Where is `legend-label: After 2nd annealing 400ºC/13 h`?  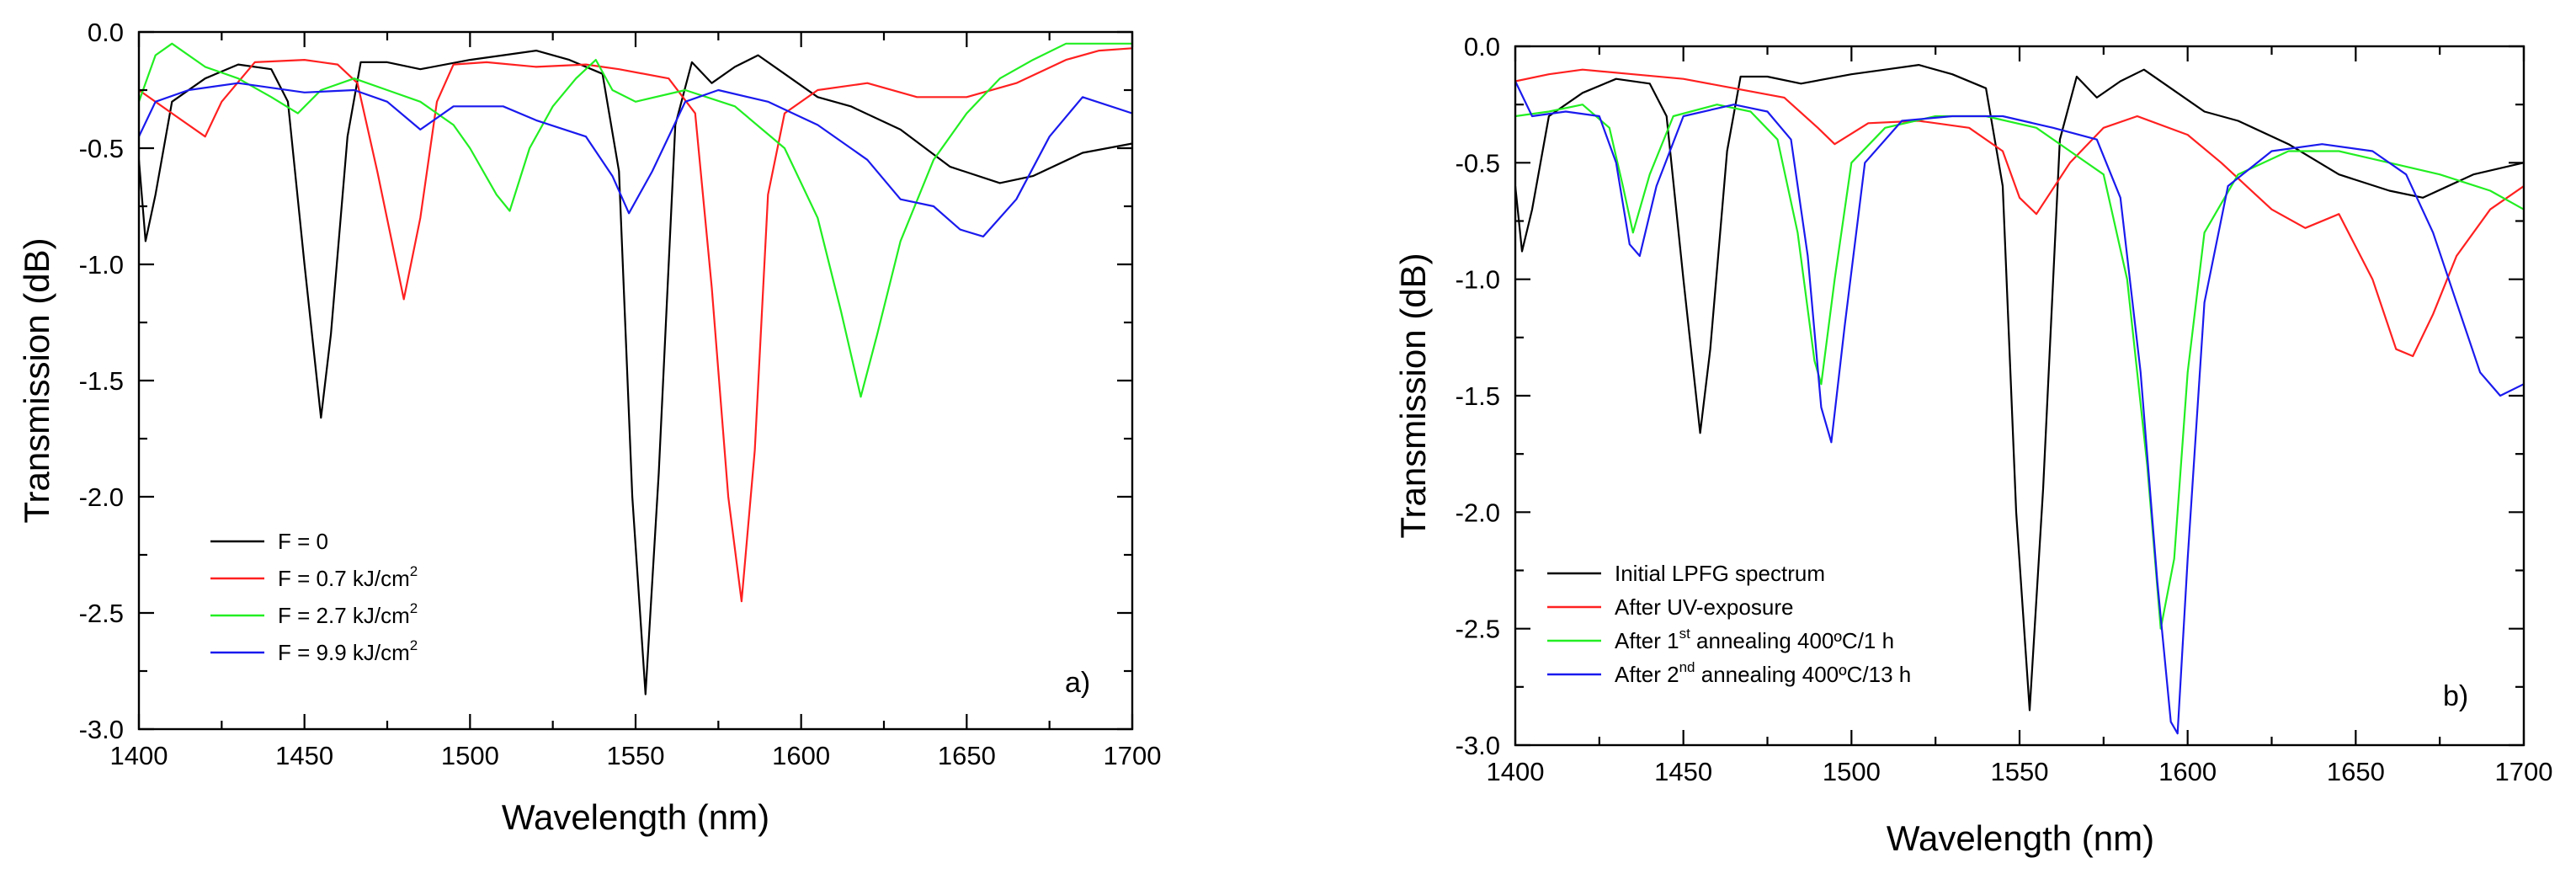 legend-label: After 2nd annealing 400ºC/13 h is located at coordinates (1763, 673).